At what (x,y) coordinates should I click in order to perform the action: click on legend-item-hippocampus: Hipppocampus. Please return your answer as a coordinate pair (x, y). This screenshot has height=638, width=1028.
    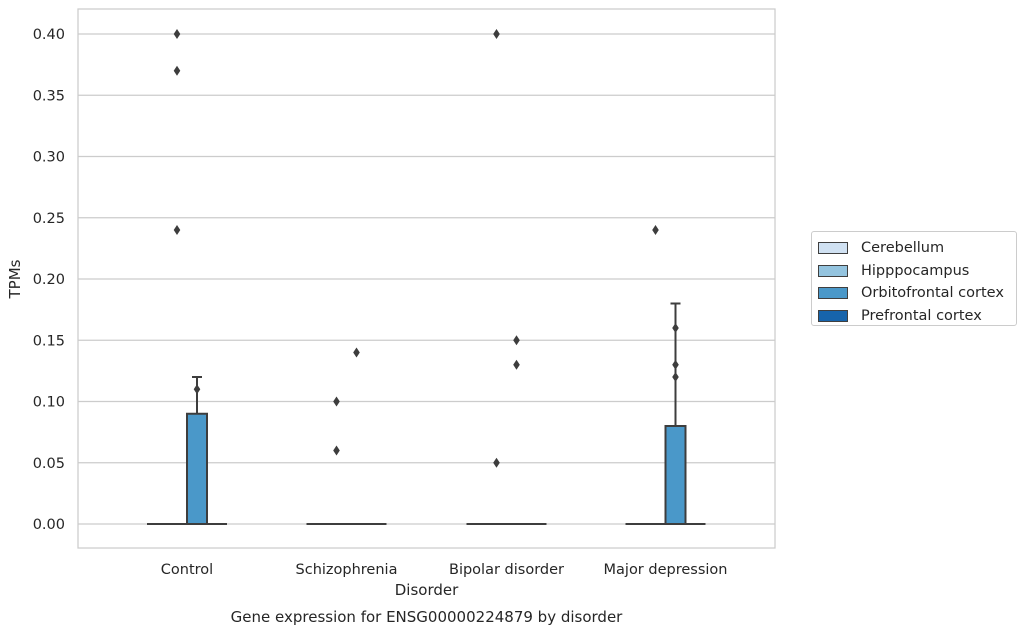
    Looking at the image, I should click on (917, 271).